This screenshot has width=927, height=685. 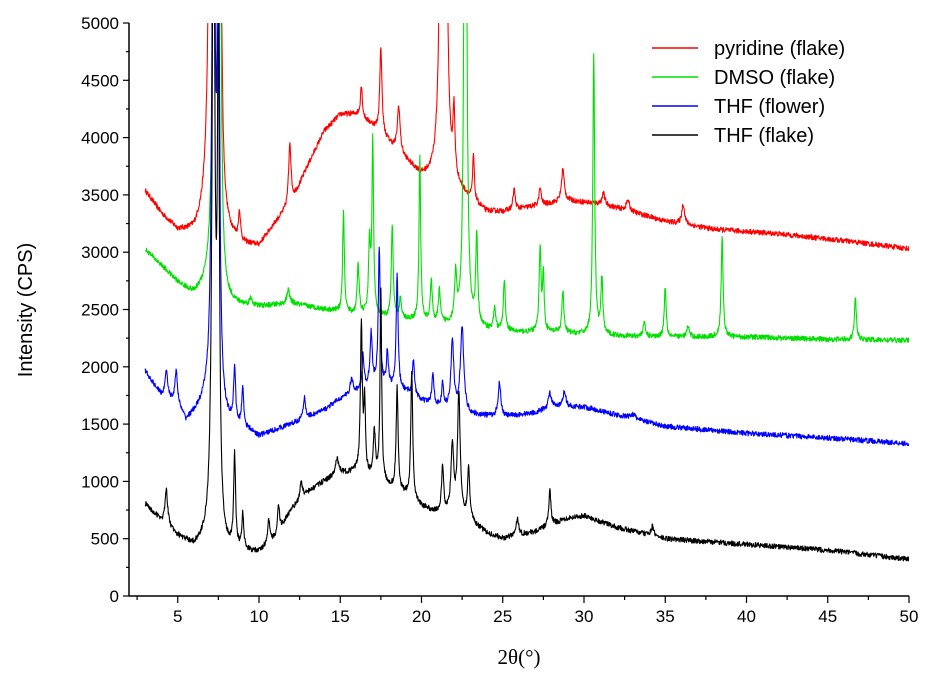 I want to click on x-tick-label: 5, so click(x=177, y=616).